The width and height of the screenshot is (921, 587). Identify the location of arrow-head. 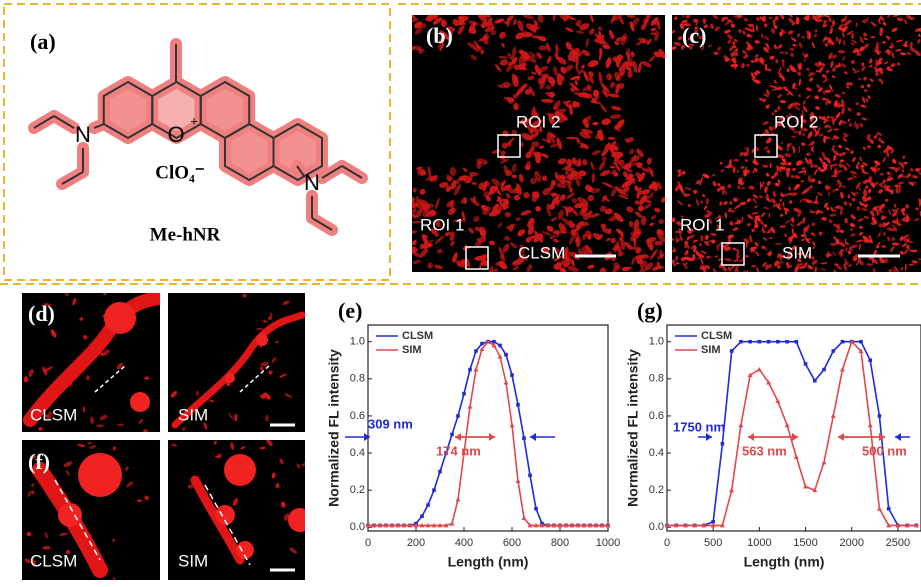
(709, 437).